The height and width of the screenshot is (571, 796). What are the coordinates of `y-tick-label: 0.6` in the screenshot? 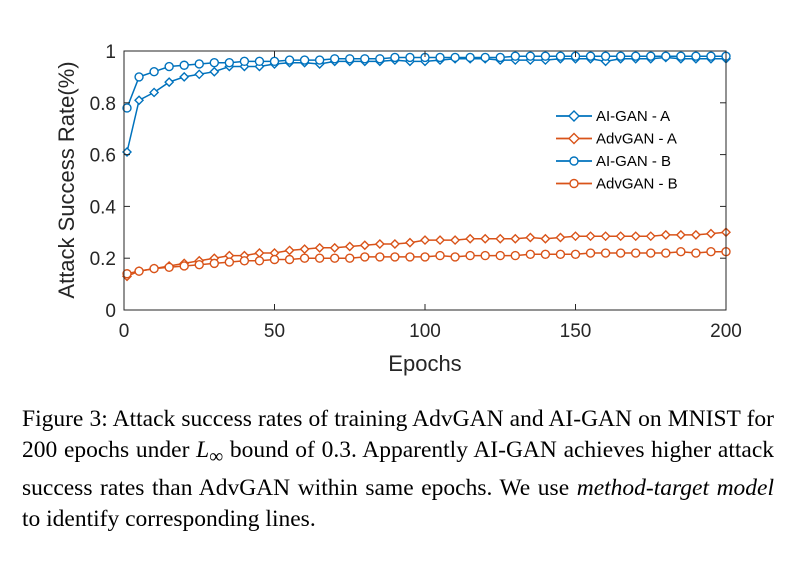 It's located at (103, 156).